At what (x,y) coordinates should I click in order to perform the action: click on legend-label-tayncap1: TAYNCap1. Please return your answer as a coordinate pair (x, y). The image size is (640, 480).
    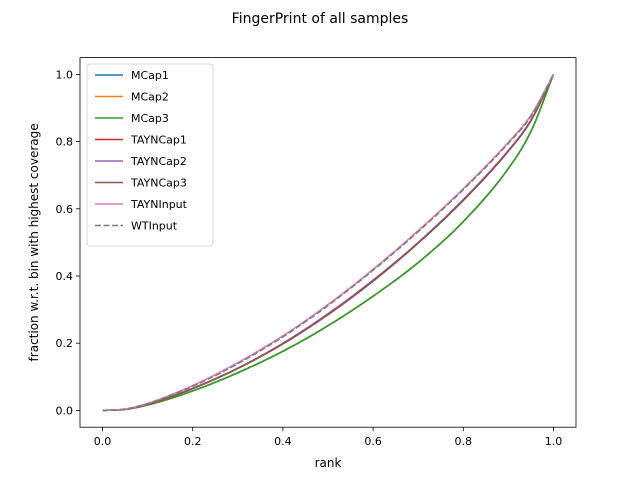
    Looking at the image, I should click on (158, 140).